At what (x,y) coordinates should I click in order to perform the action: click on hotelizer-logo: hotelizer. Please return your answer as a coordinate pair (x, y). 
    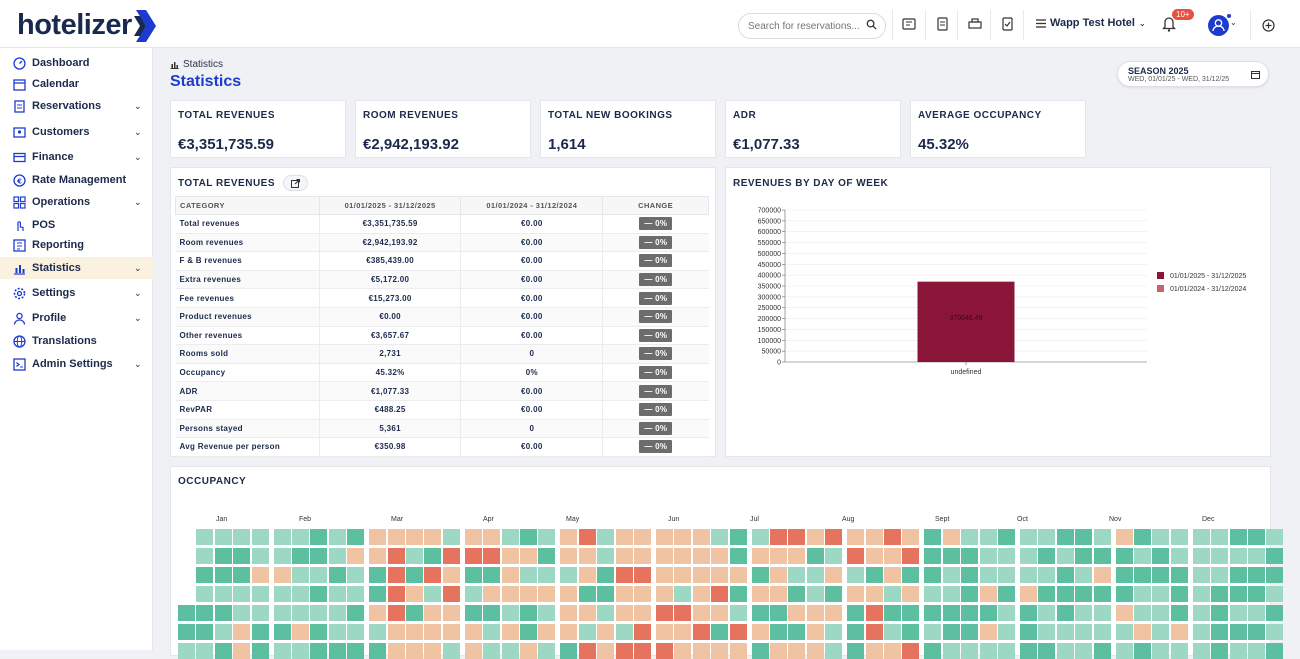
    Looking at the image, I should click on (86, 25).